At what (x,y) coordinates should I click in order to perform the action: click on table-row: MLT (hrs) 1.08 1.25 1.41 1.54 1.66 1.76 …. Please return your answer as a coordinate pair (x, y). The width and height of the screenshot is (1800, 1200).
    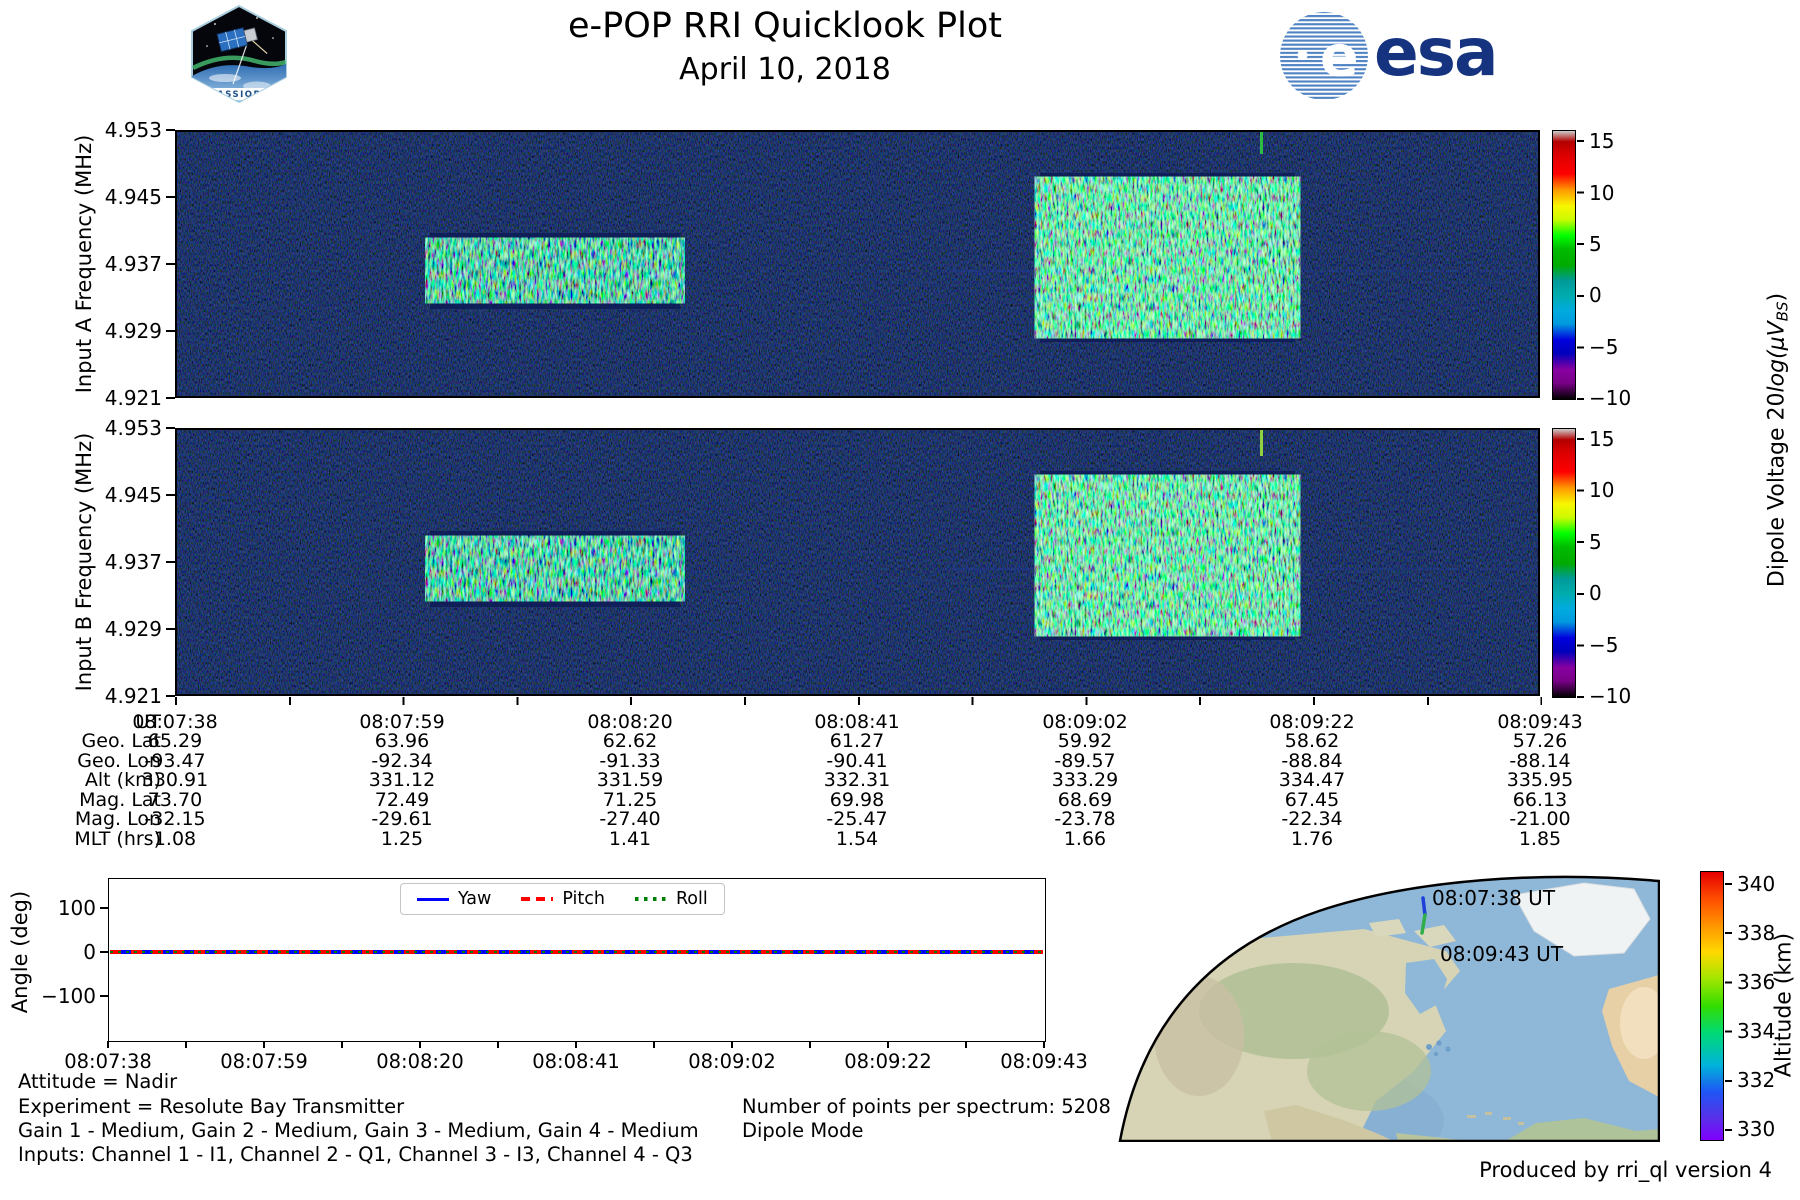
    Looking at the image, I should click on (850, 839).